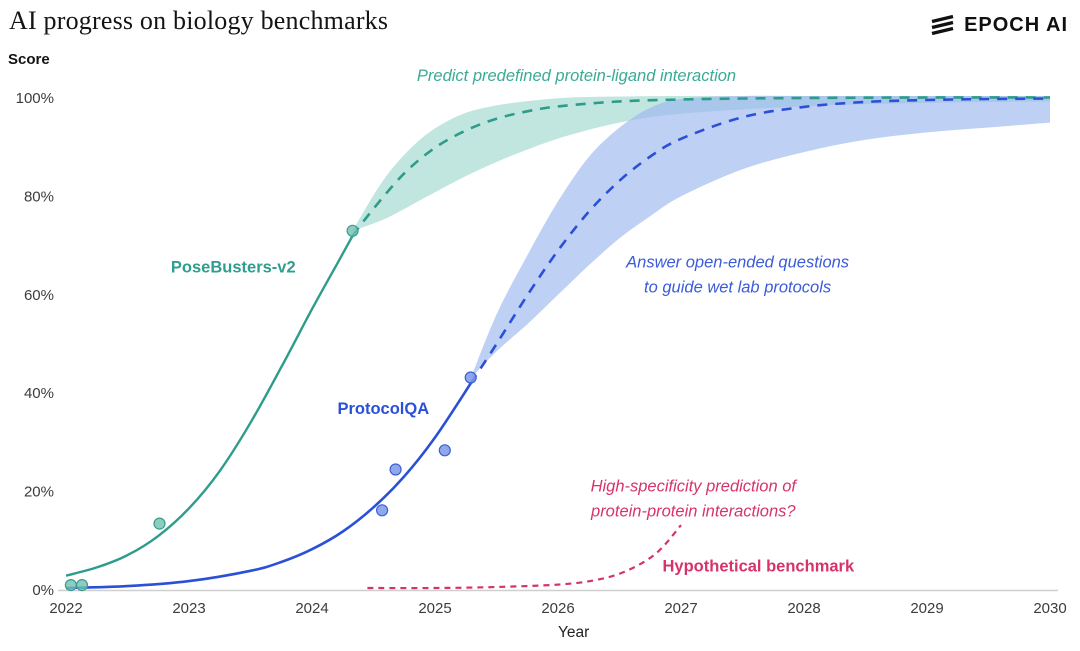  I want to click on x-axis-title: Year, so click(573, 632).